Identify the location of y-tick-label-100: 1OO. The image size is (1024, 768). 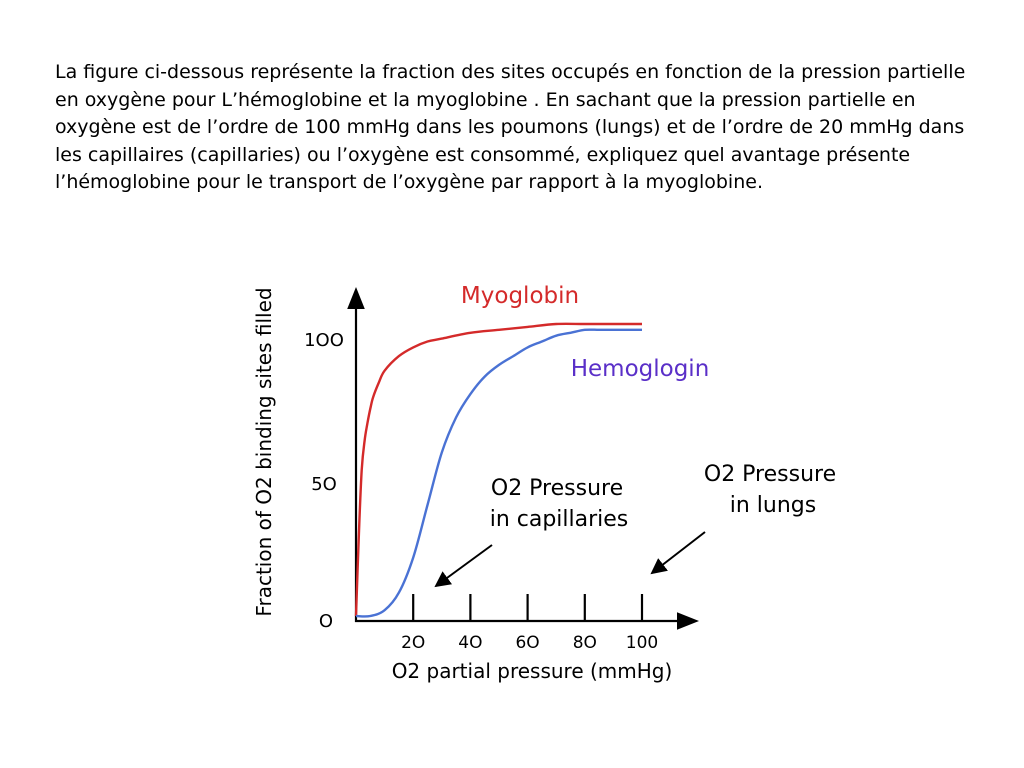
(324, 340).